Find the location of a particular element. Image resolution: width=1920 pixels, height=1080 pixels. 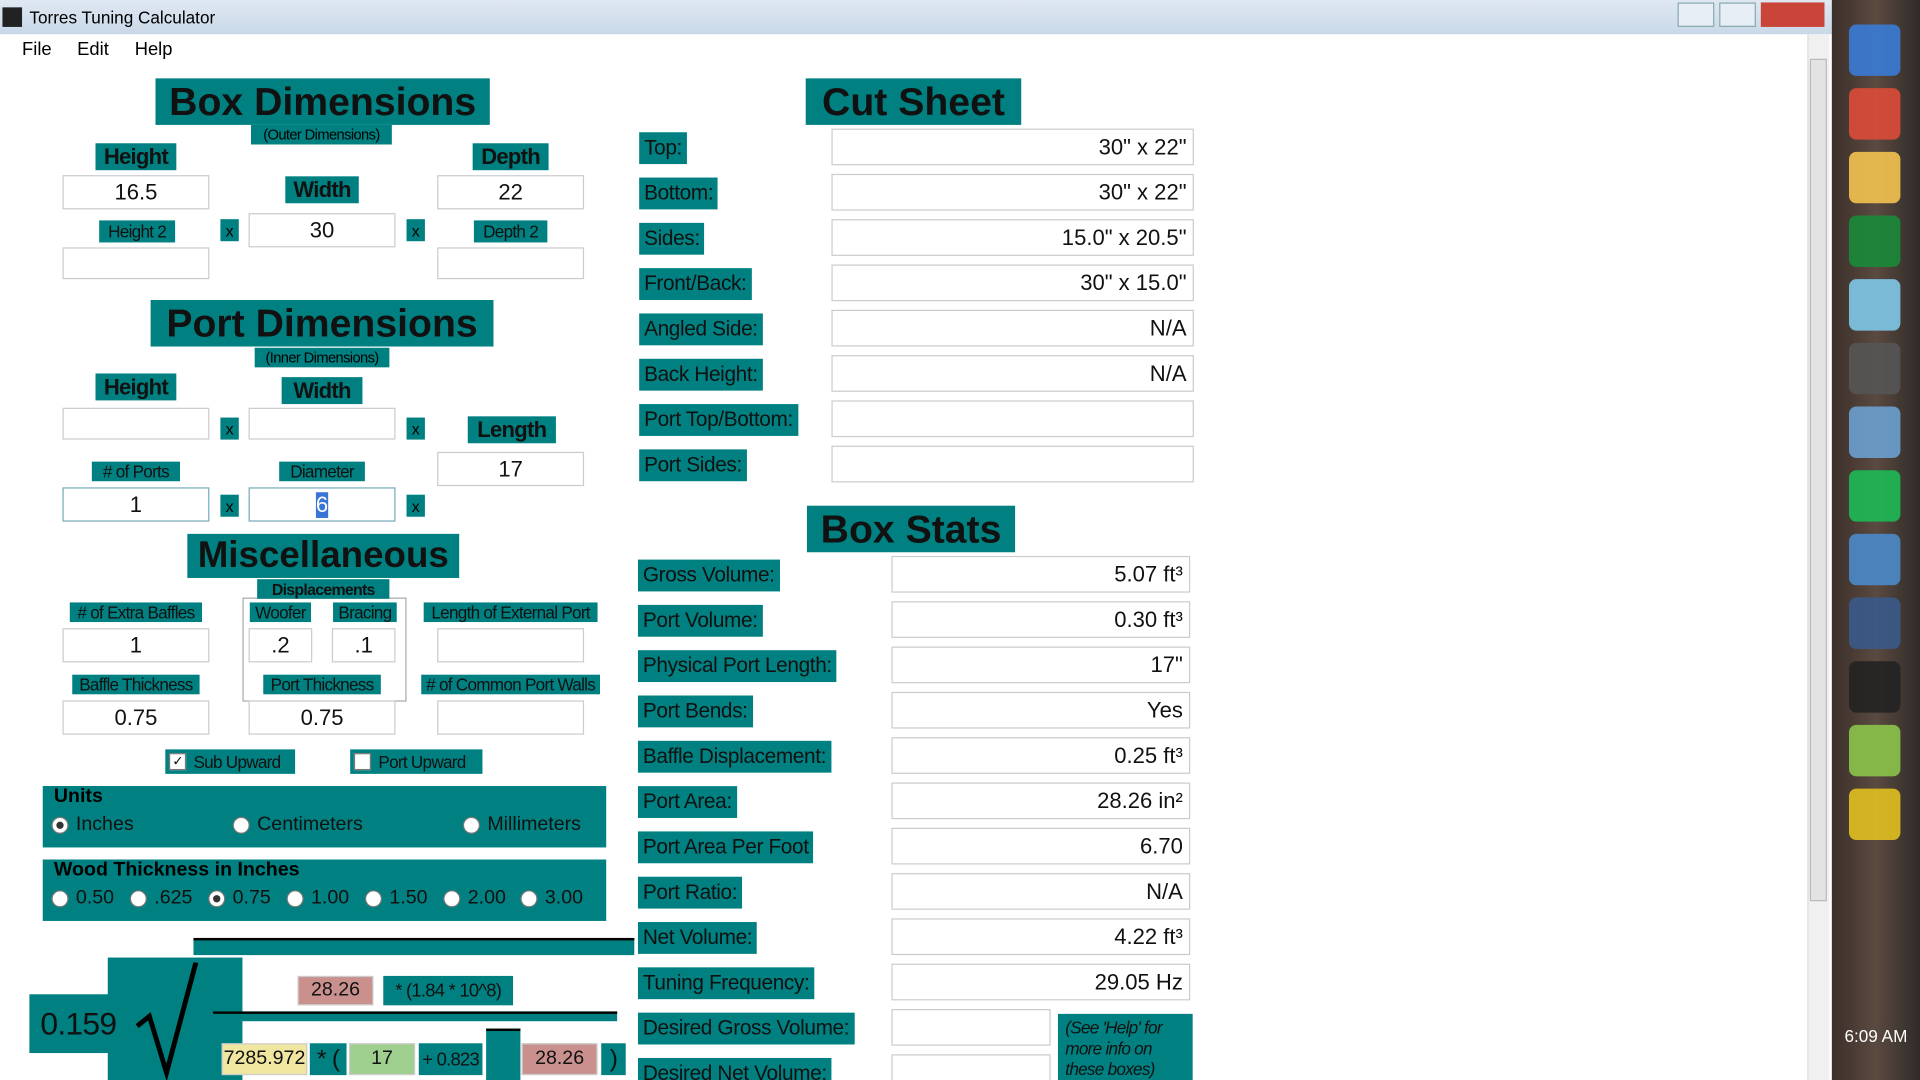

section-title: Port Dimensions is located at coordinates (322, 323).